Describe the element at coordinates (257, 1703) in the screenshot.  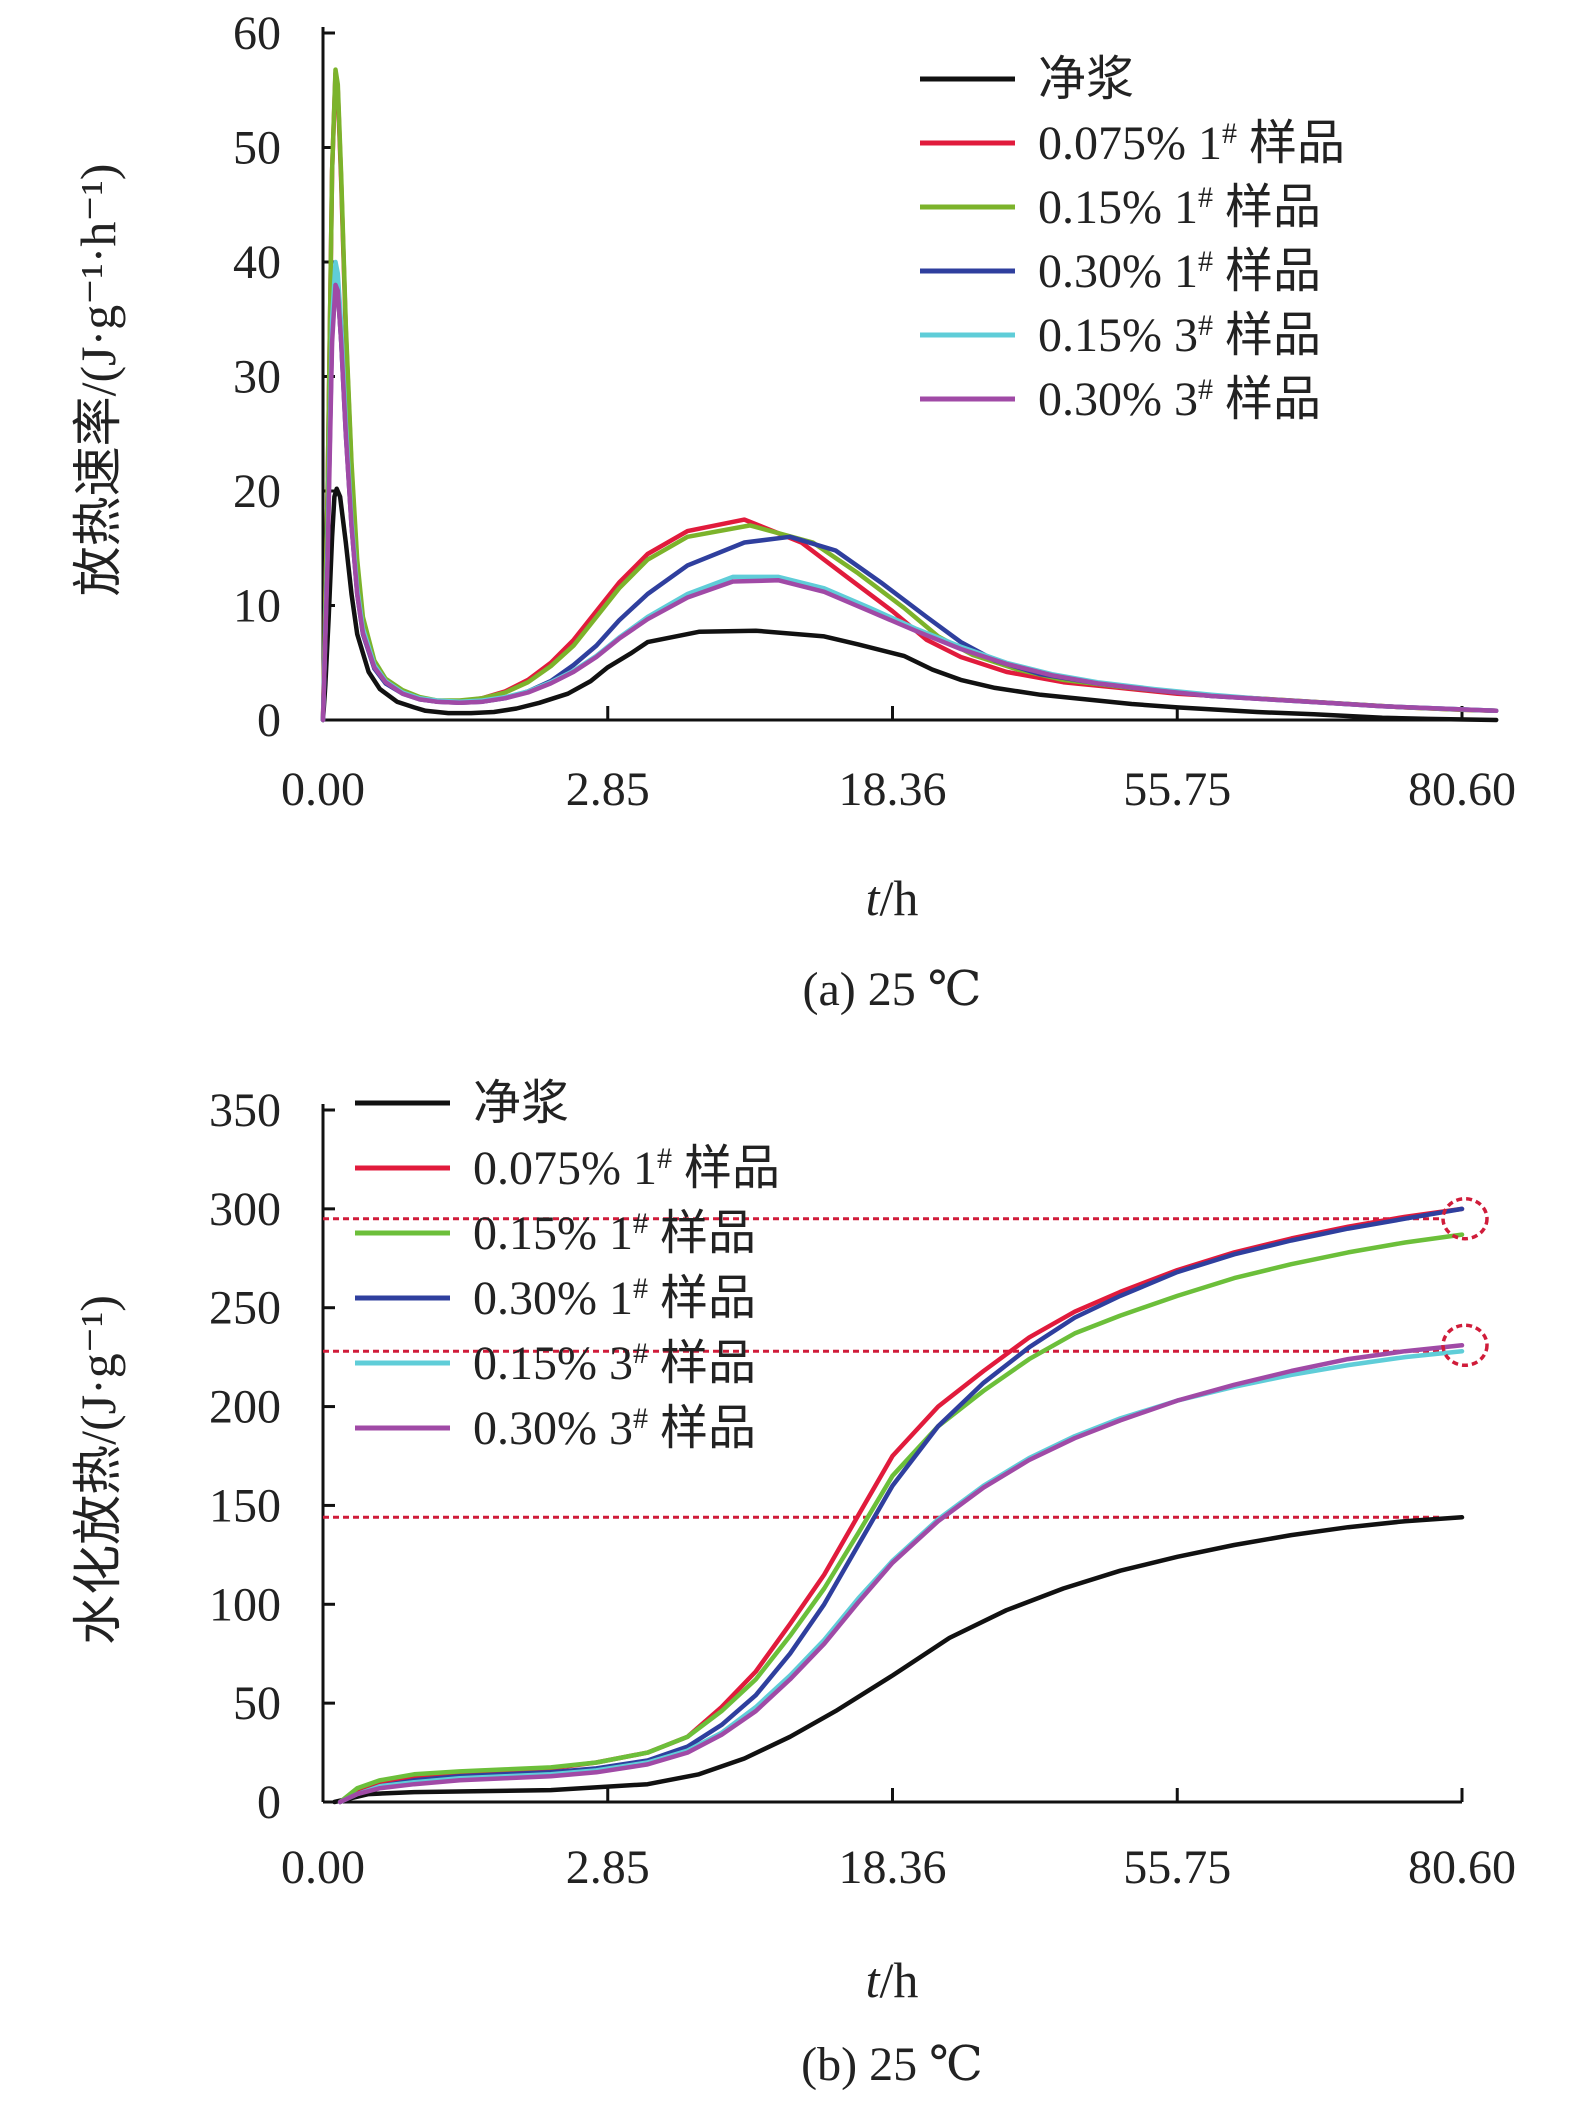
I see `chart-b-y-tick-label: 50` at that location.